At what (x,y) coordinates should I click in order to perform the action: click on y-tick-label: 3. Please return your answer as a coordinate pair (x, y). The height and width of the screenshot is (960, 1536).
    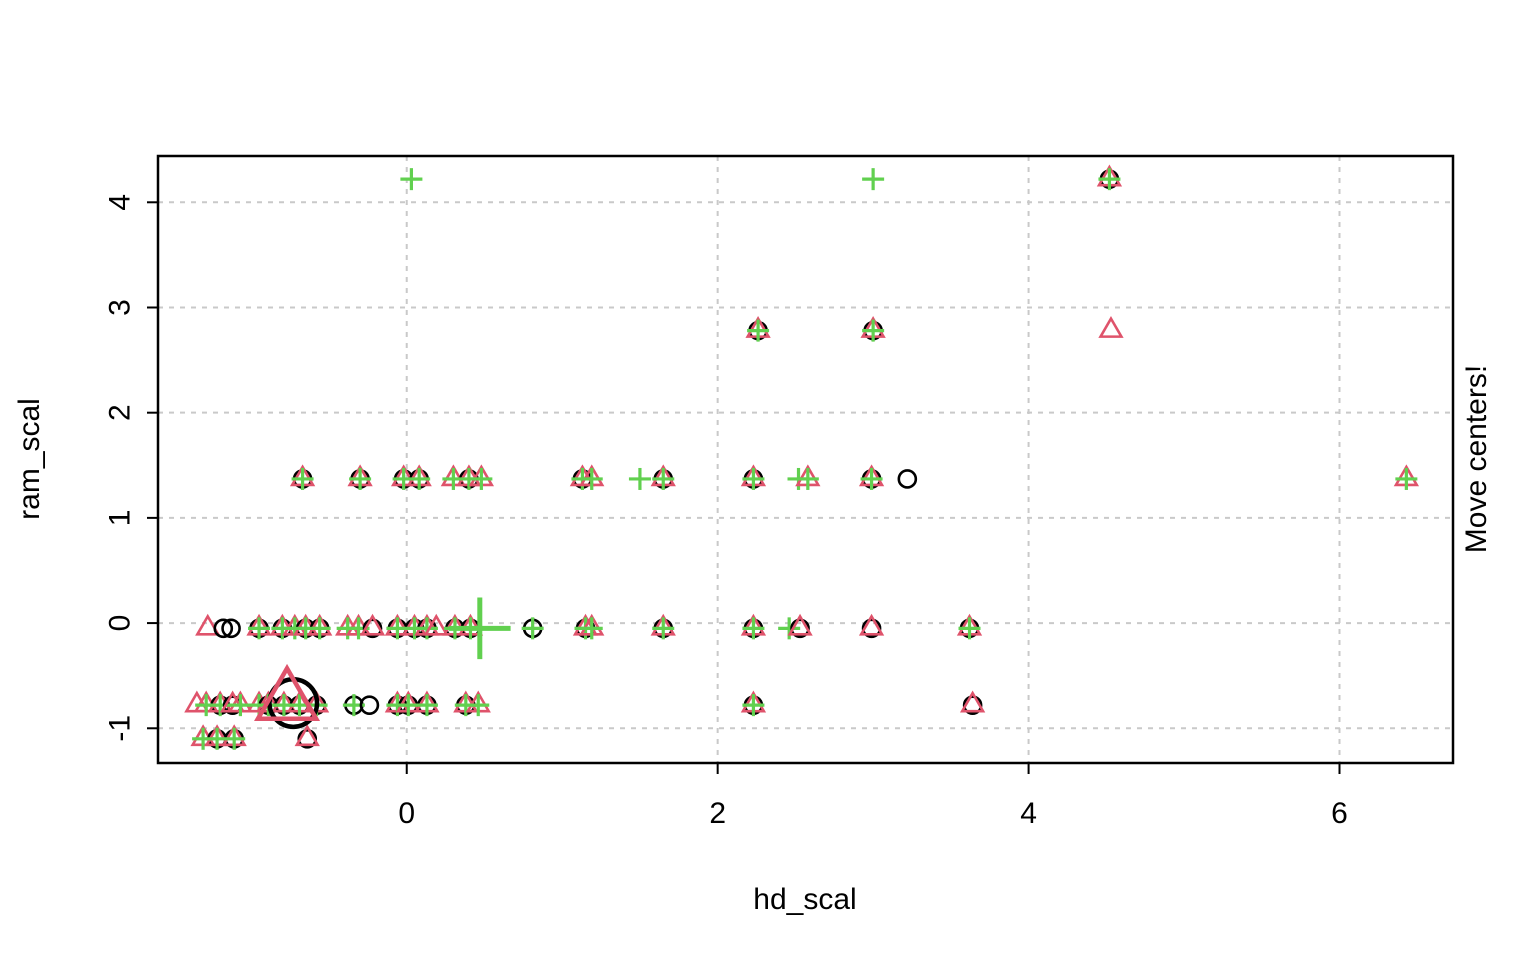
    Looking at the image, I should click on (120, 307).